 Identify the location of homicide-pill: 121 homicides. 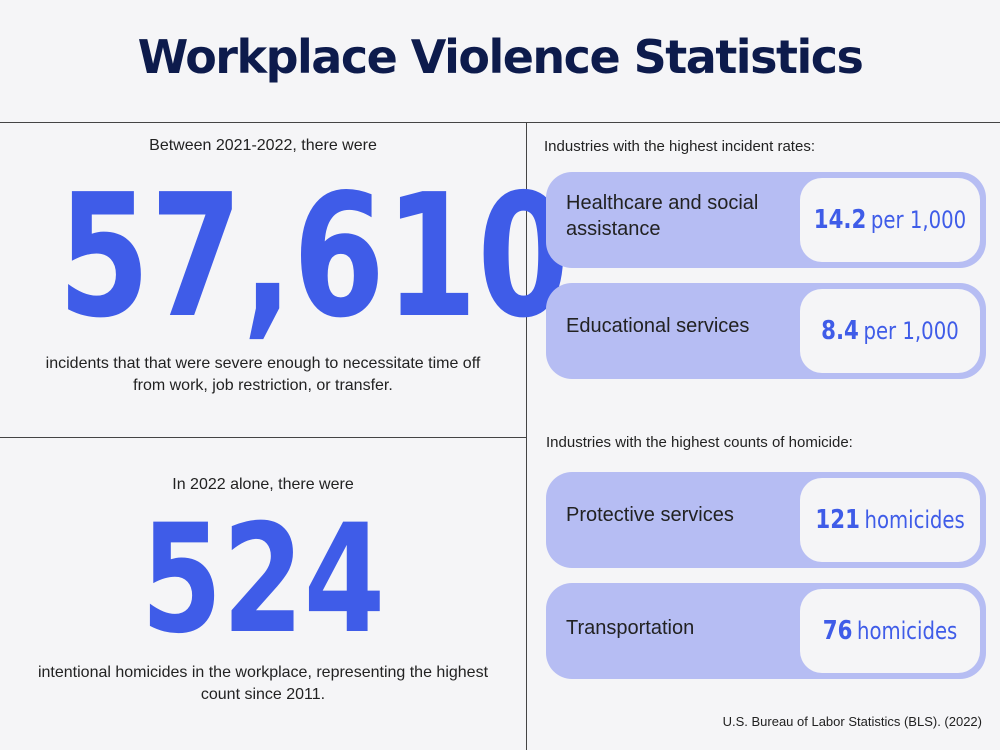
(890, 520).